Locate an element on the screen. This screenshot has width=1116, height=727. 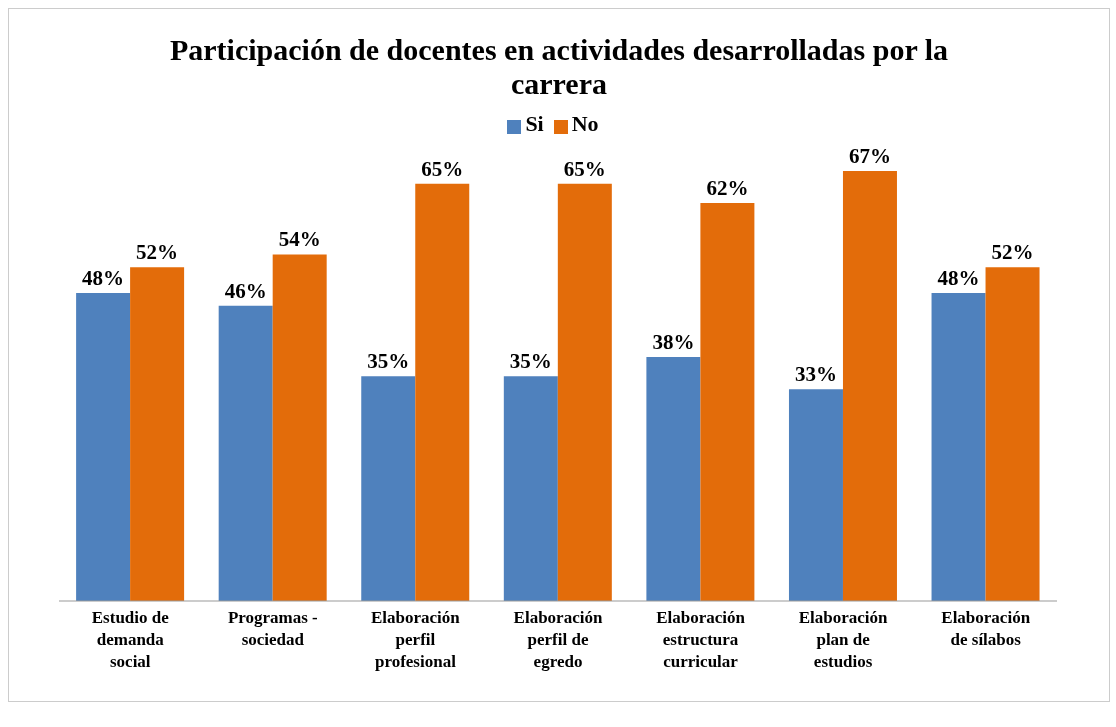
data-label: 54% is located at coordinates (299, 239).